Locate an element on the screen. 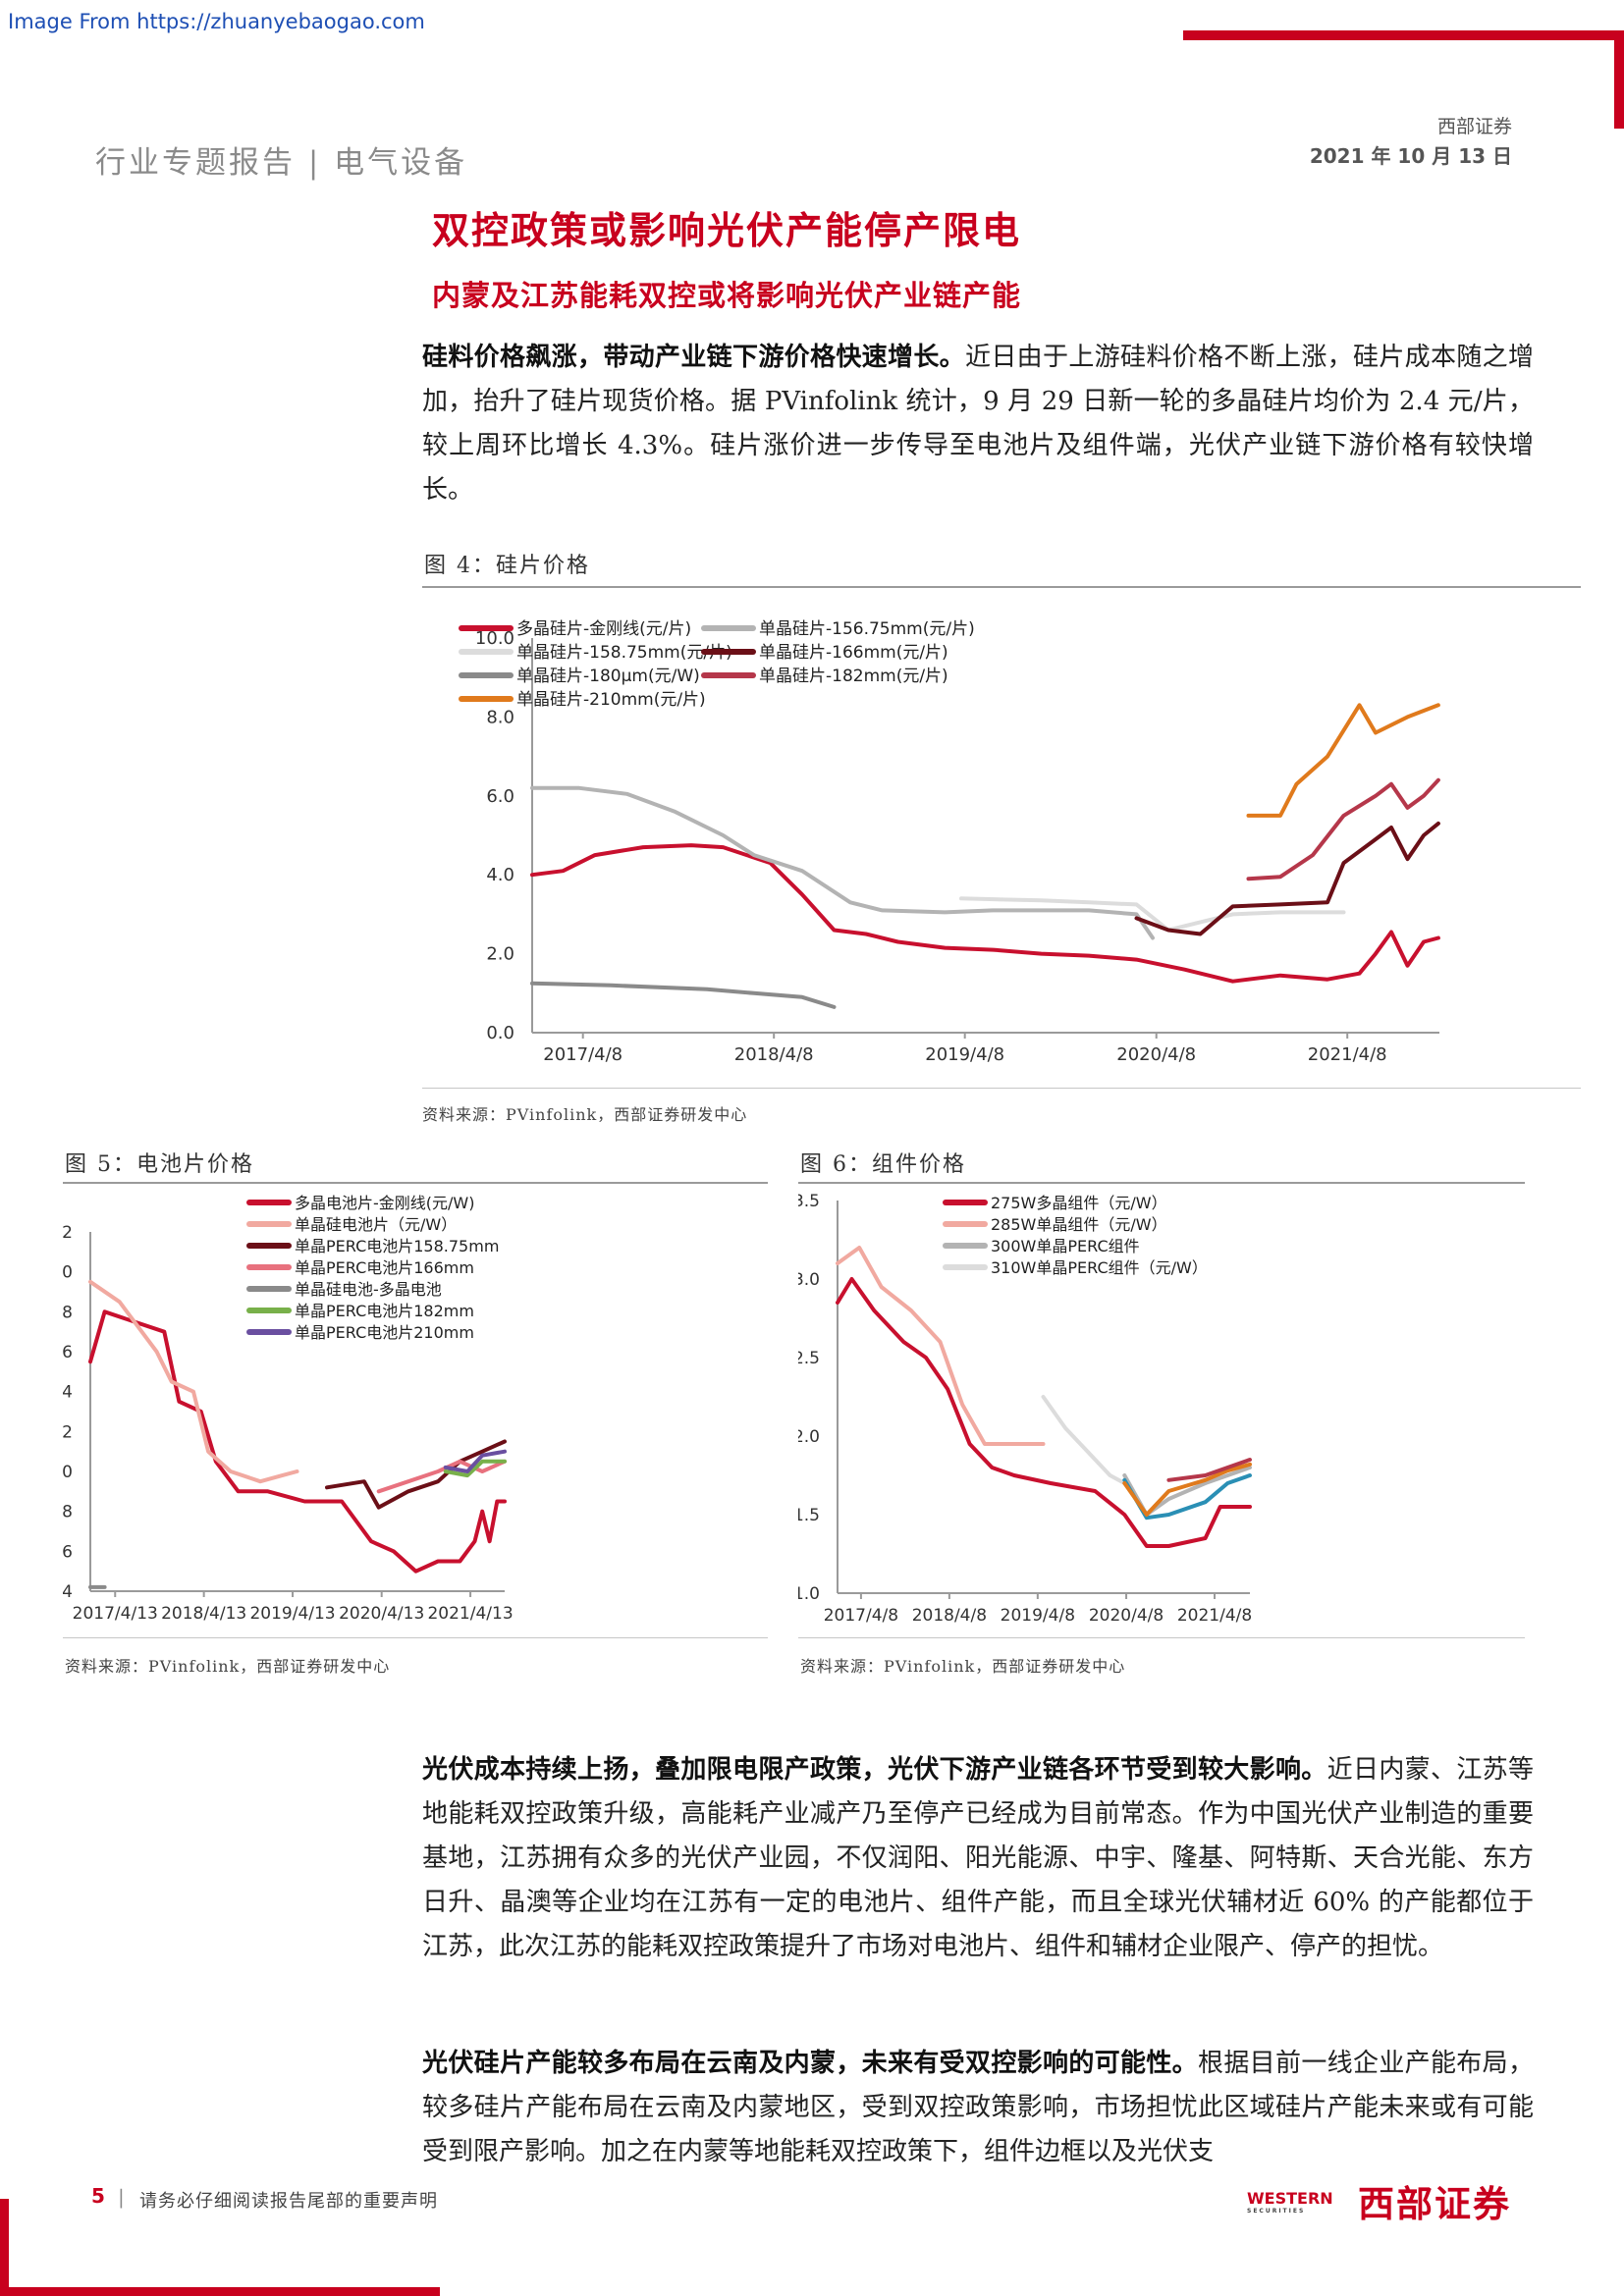 The image size is (1624, 2296). fig4-series-4-line is located at coordinates (683, 995).